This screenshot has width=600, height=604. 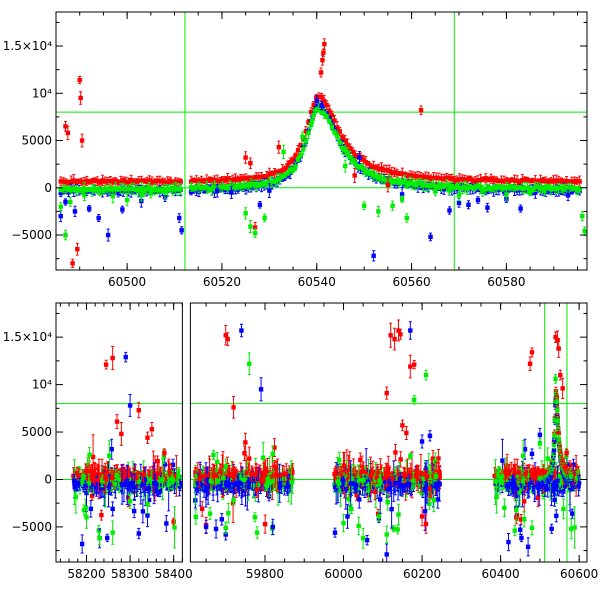 I want to click on x-tick-label: 60500, so click(x=127, y=282).